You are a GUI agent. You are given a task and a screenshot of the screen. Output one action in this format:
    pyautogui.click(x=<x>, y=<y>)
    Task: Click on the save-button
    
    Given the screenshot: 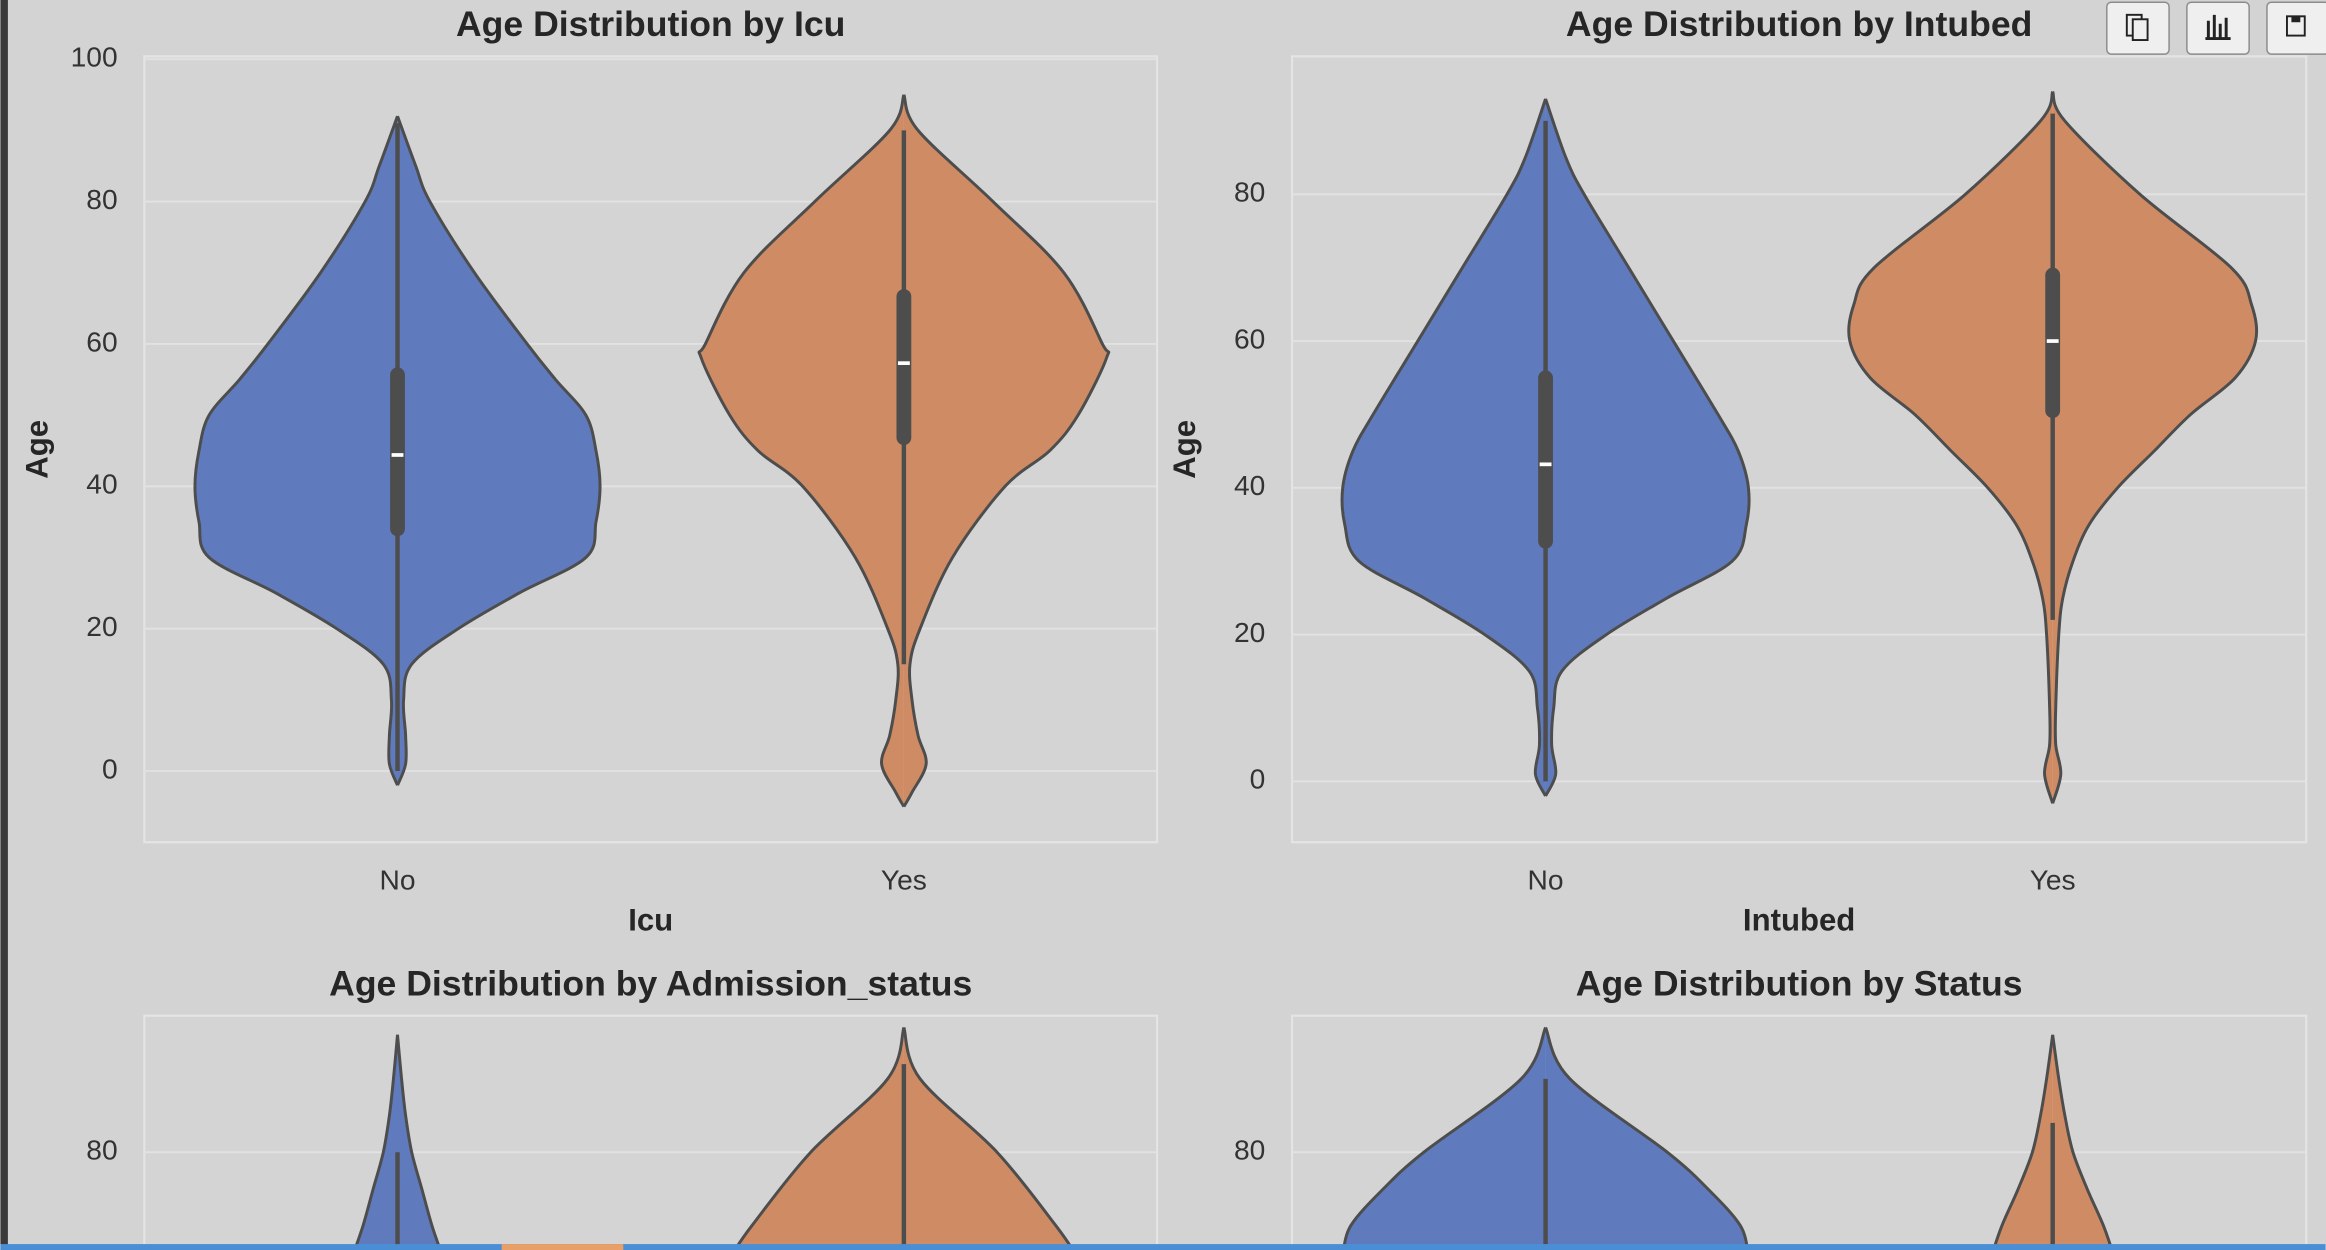 What is the action you would take?
    pyautogui.click(x=2296, y=28)
    